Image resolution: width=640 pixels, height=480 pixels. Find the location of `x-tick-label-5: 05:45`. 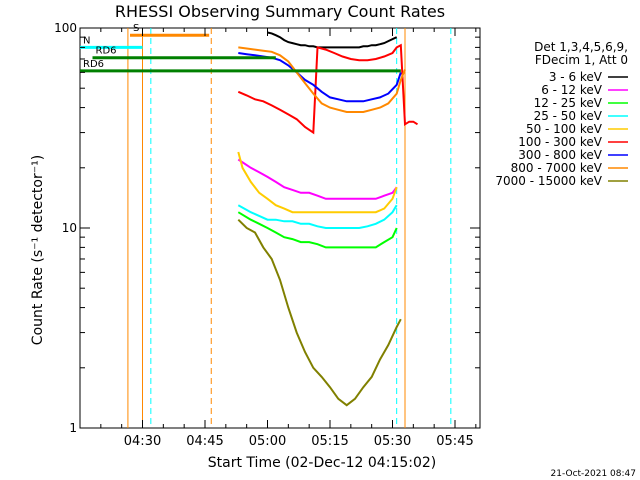

x-tick-label-5: 05:45 is located at coordinates (454, 441).